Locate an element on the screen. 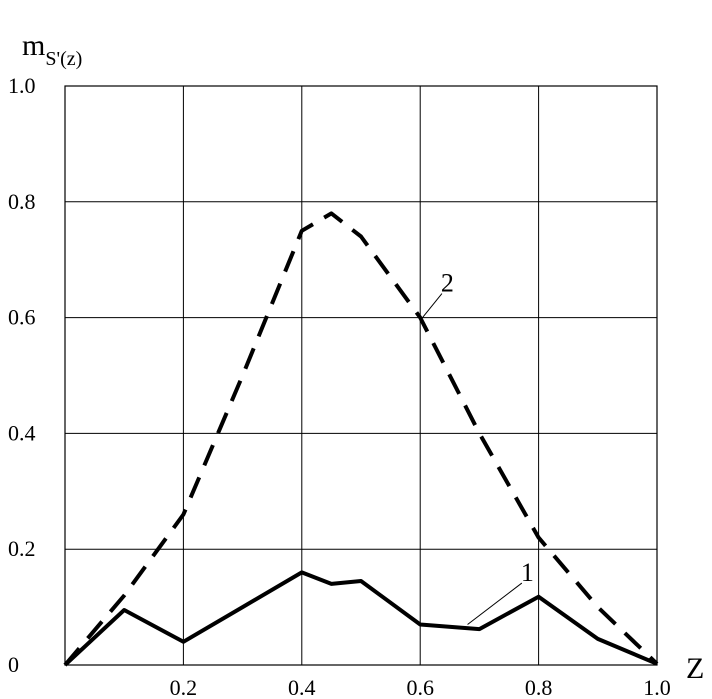  series-2-label: 2 is located at coordinates (447, 283).